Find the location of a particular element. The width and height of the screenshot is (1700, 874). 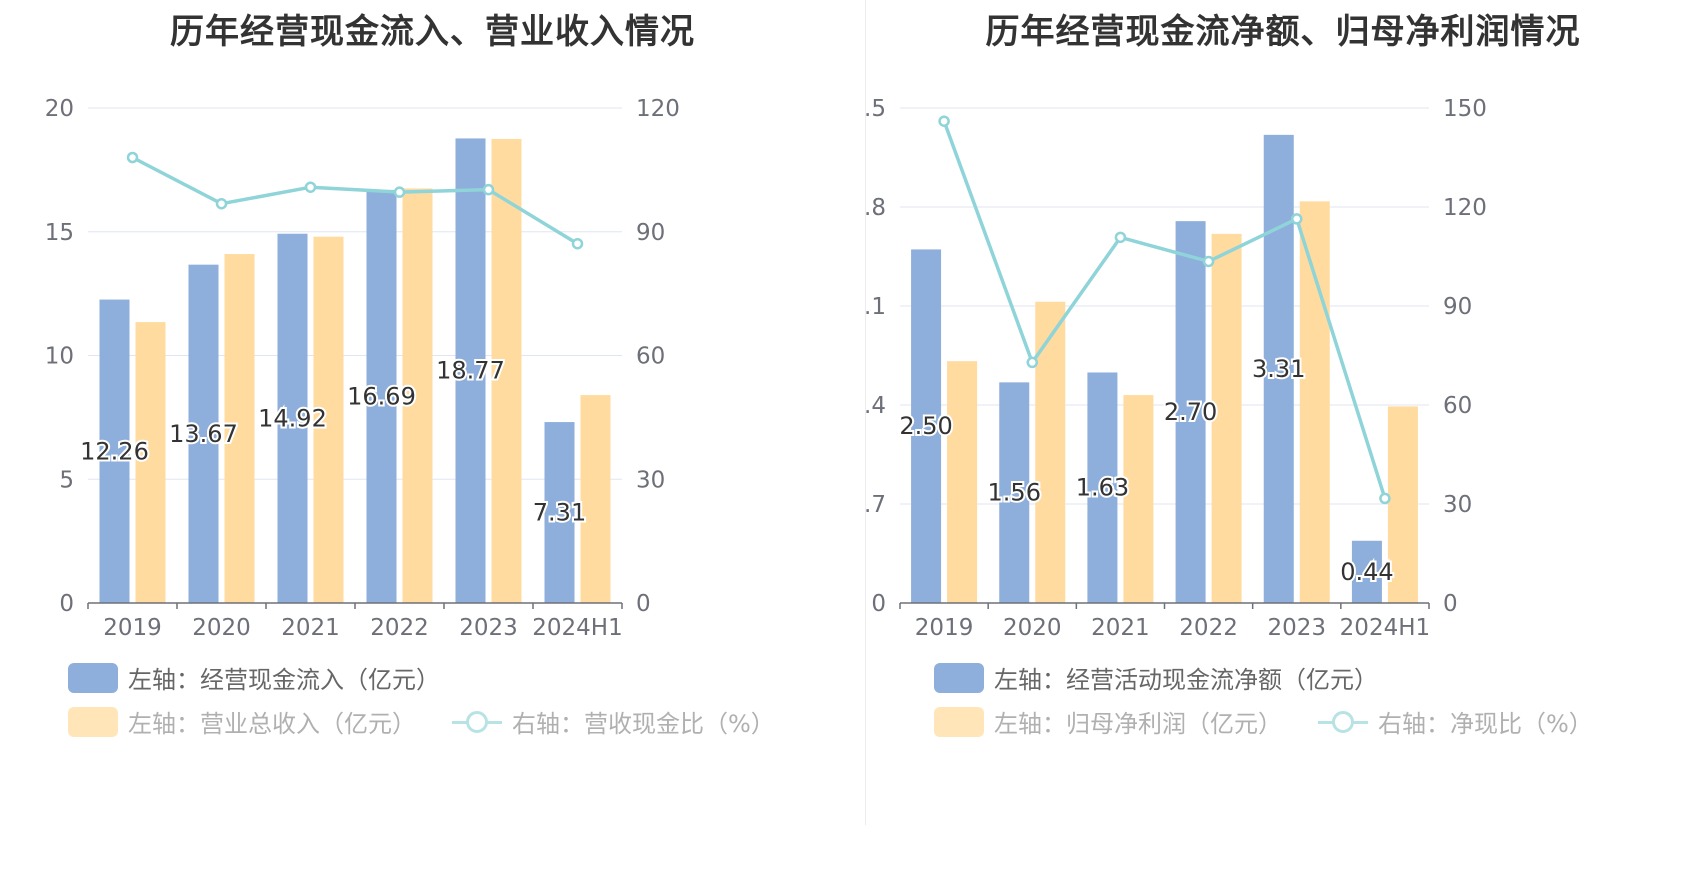

legend-item-bar-blue: 左轴：经营活动现金流净额（亿元） is located at coordinates (1156, 677).